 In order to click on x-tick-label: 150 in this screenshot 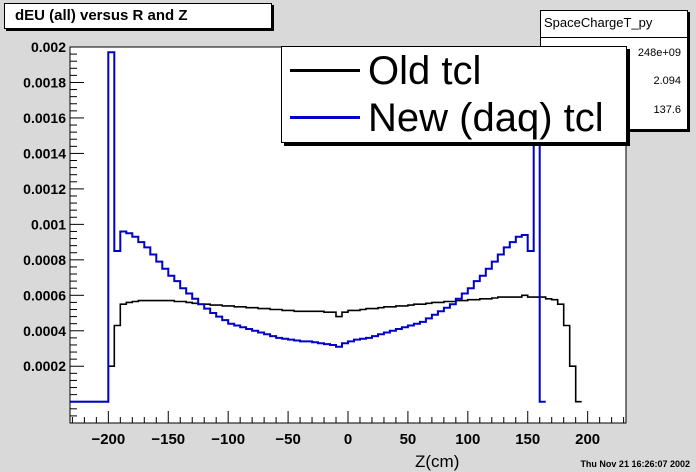, I will do `click(527, 439)`.